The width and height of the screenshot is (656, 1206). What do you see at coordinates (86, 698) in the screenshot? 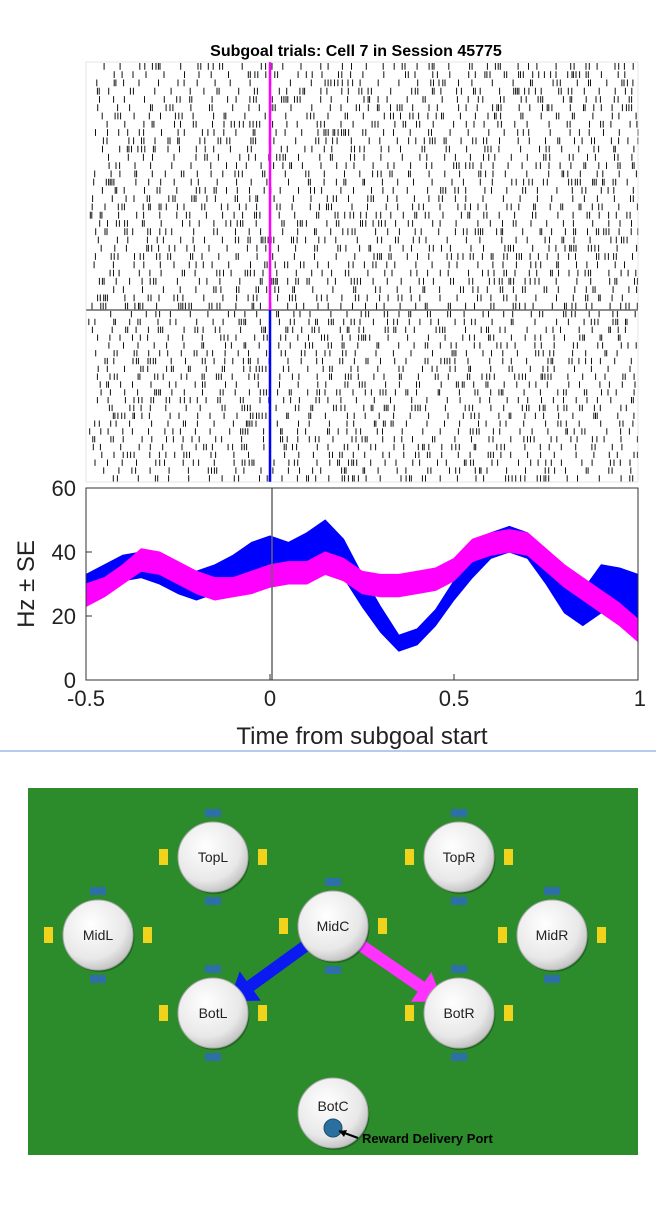
I see `psth-xtick-label: -0.5` at bounding box center [86, 698].